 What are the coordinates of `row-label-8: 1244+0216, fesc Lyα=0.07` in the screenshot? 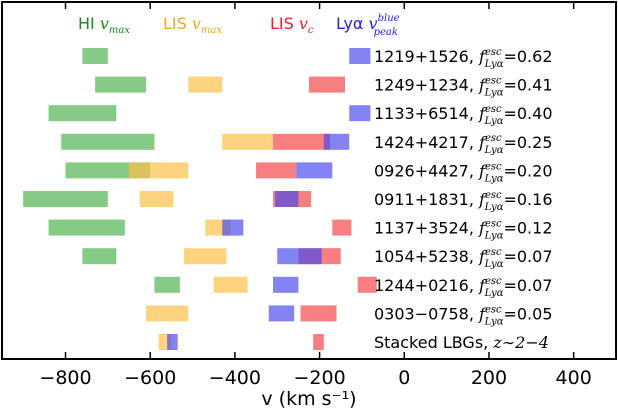 It's located at (463, 287).